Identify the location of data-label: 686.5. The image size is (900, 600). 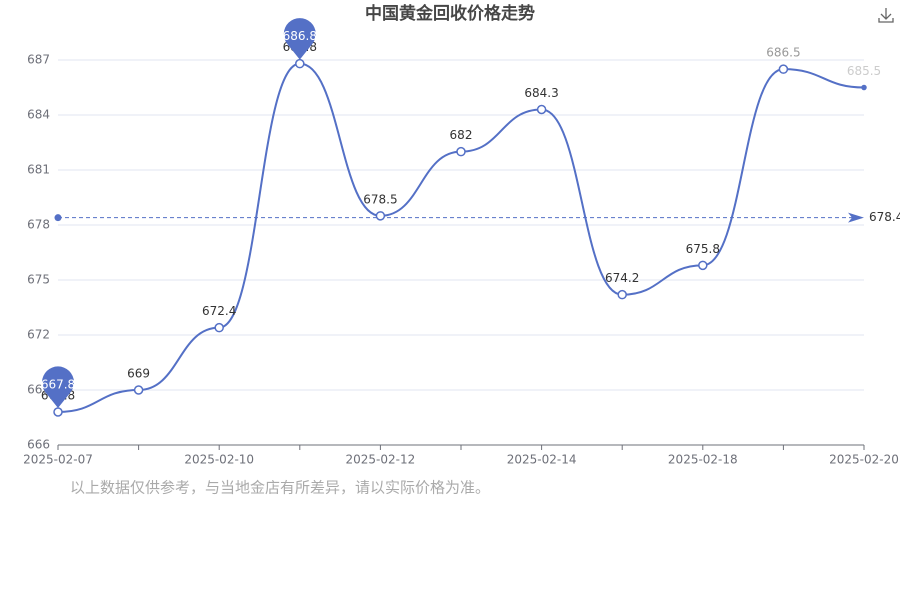
(783, 53).